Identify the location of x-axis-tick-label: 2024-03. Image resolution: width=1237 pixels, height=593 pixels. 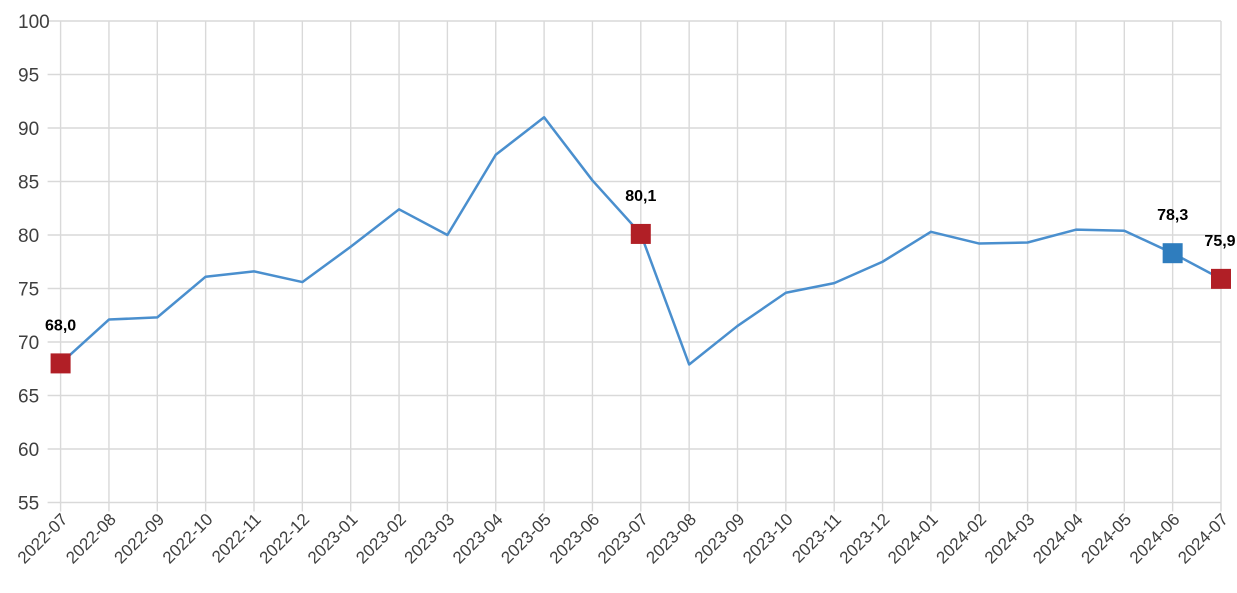
(1010, 539).